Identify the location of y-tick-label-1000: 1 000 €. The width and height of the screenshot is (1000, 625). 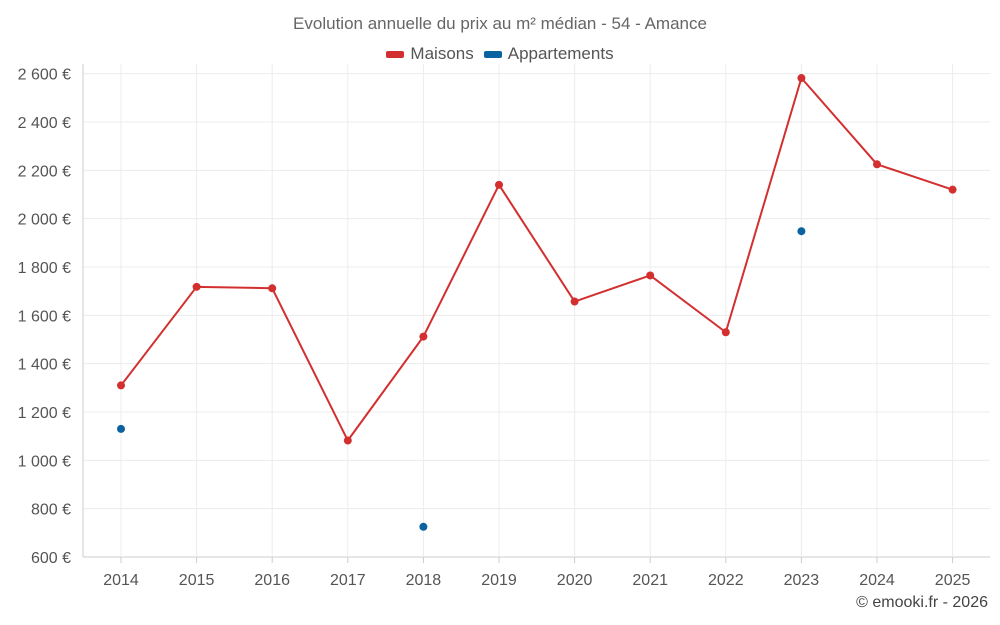
(44, 461).